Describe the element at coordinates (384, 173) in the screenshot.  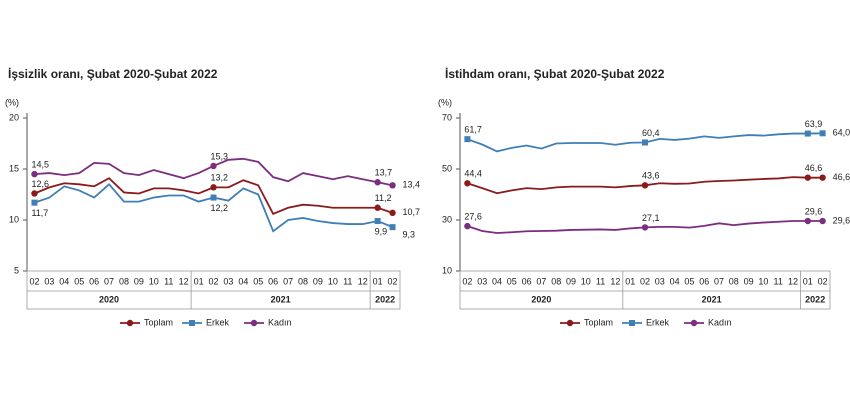
I see `value-label: 13,7` at that location.